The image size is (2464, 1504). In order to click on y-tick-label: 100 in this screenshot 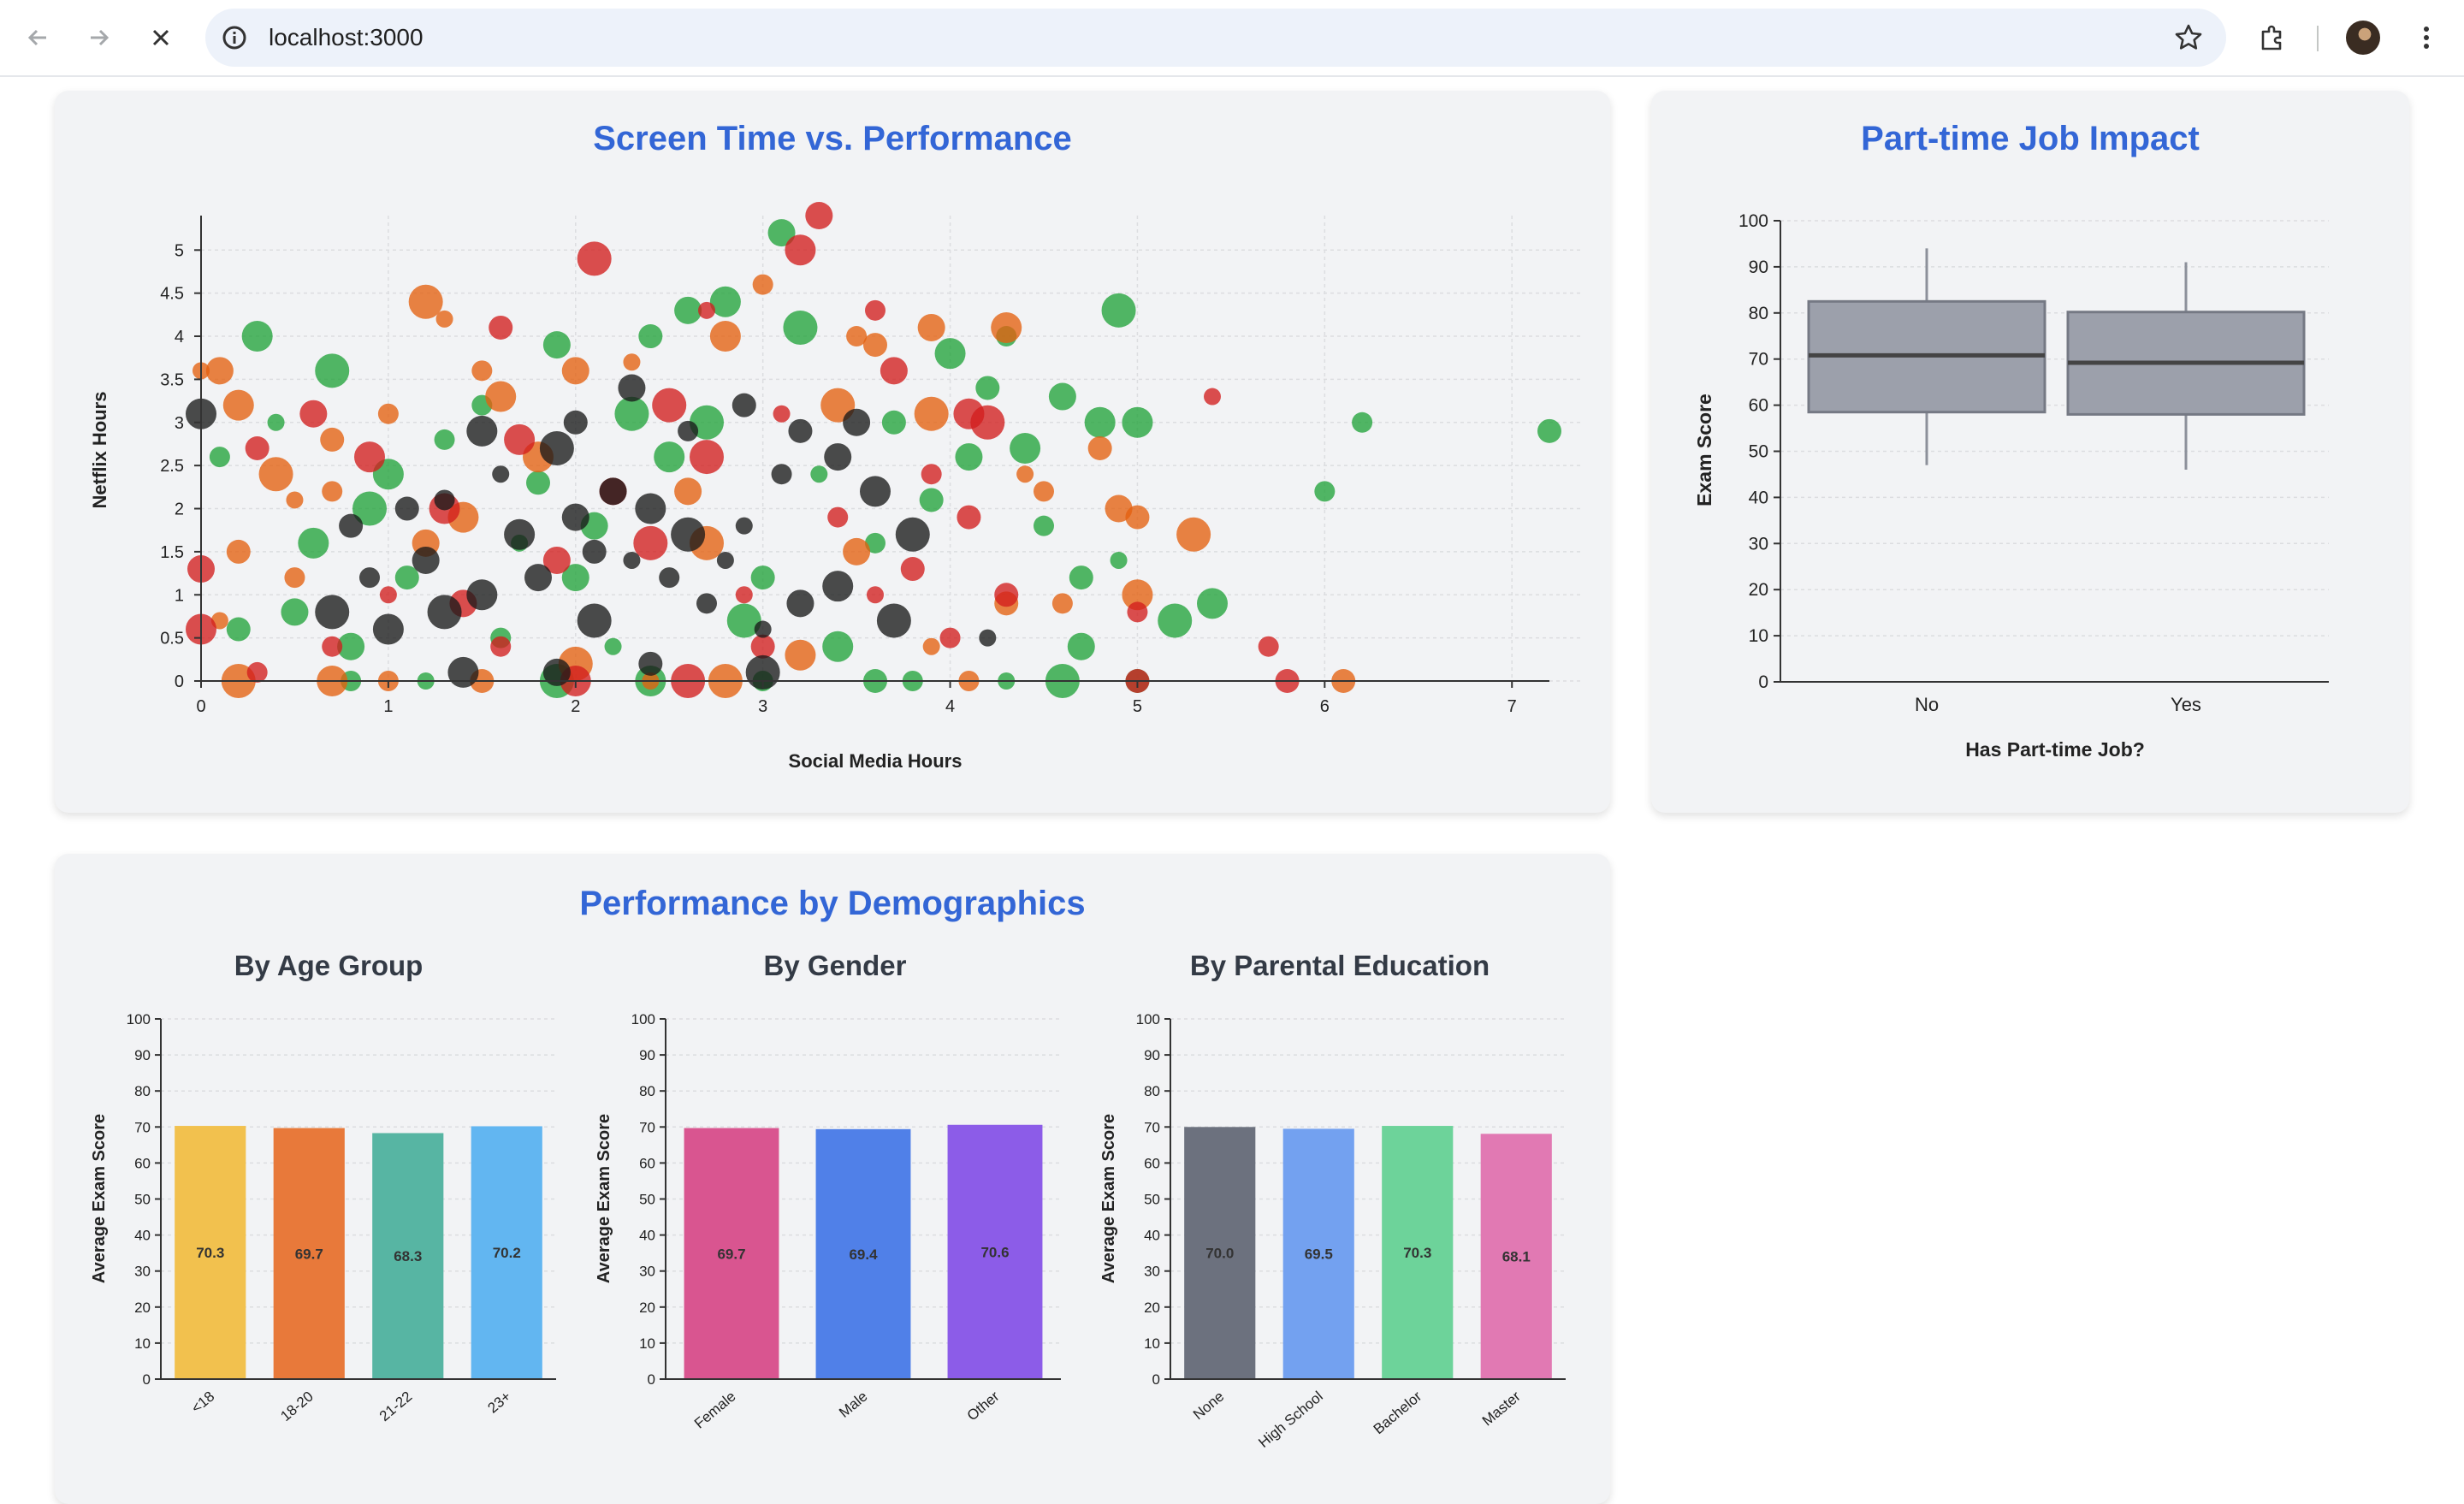, I will do `click(139, 1019)`.